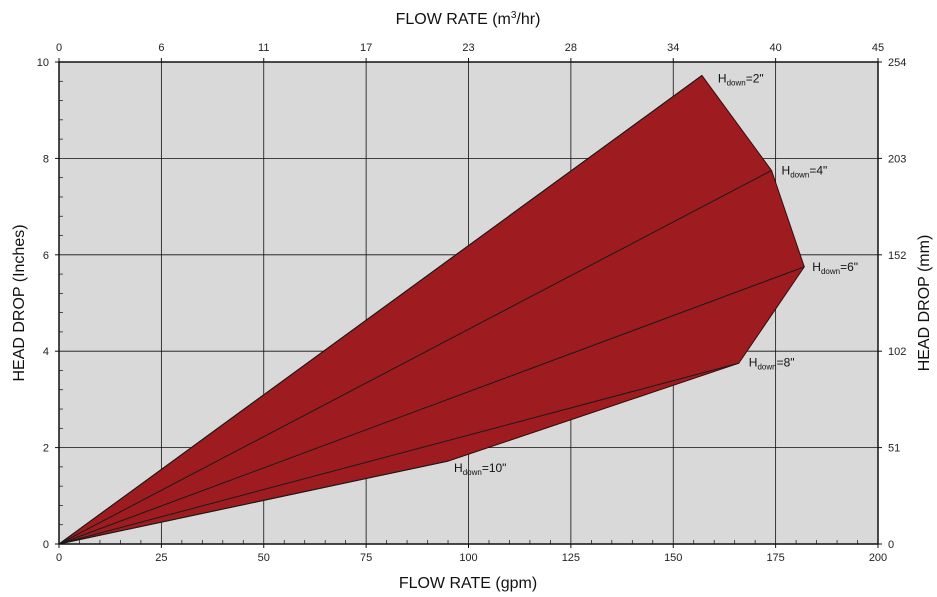  What do you see at coordinates (59, 558) in the screenshot?
I see `x-tick-label: 0` at bounding box center [59, 558].